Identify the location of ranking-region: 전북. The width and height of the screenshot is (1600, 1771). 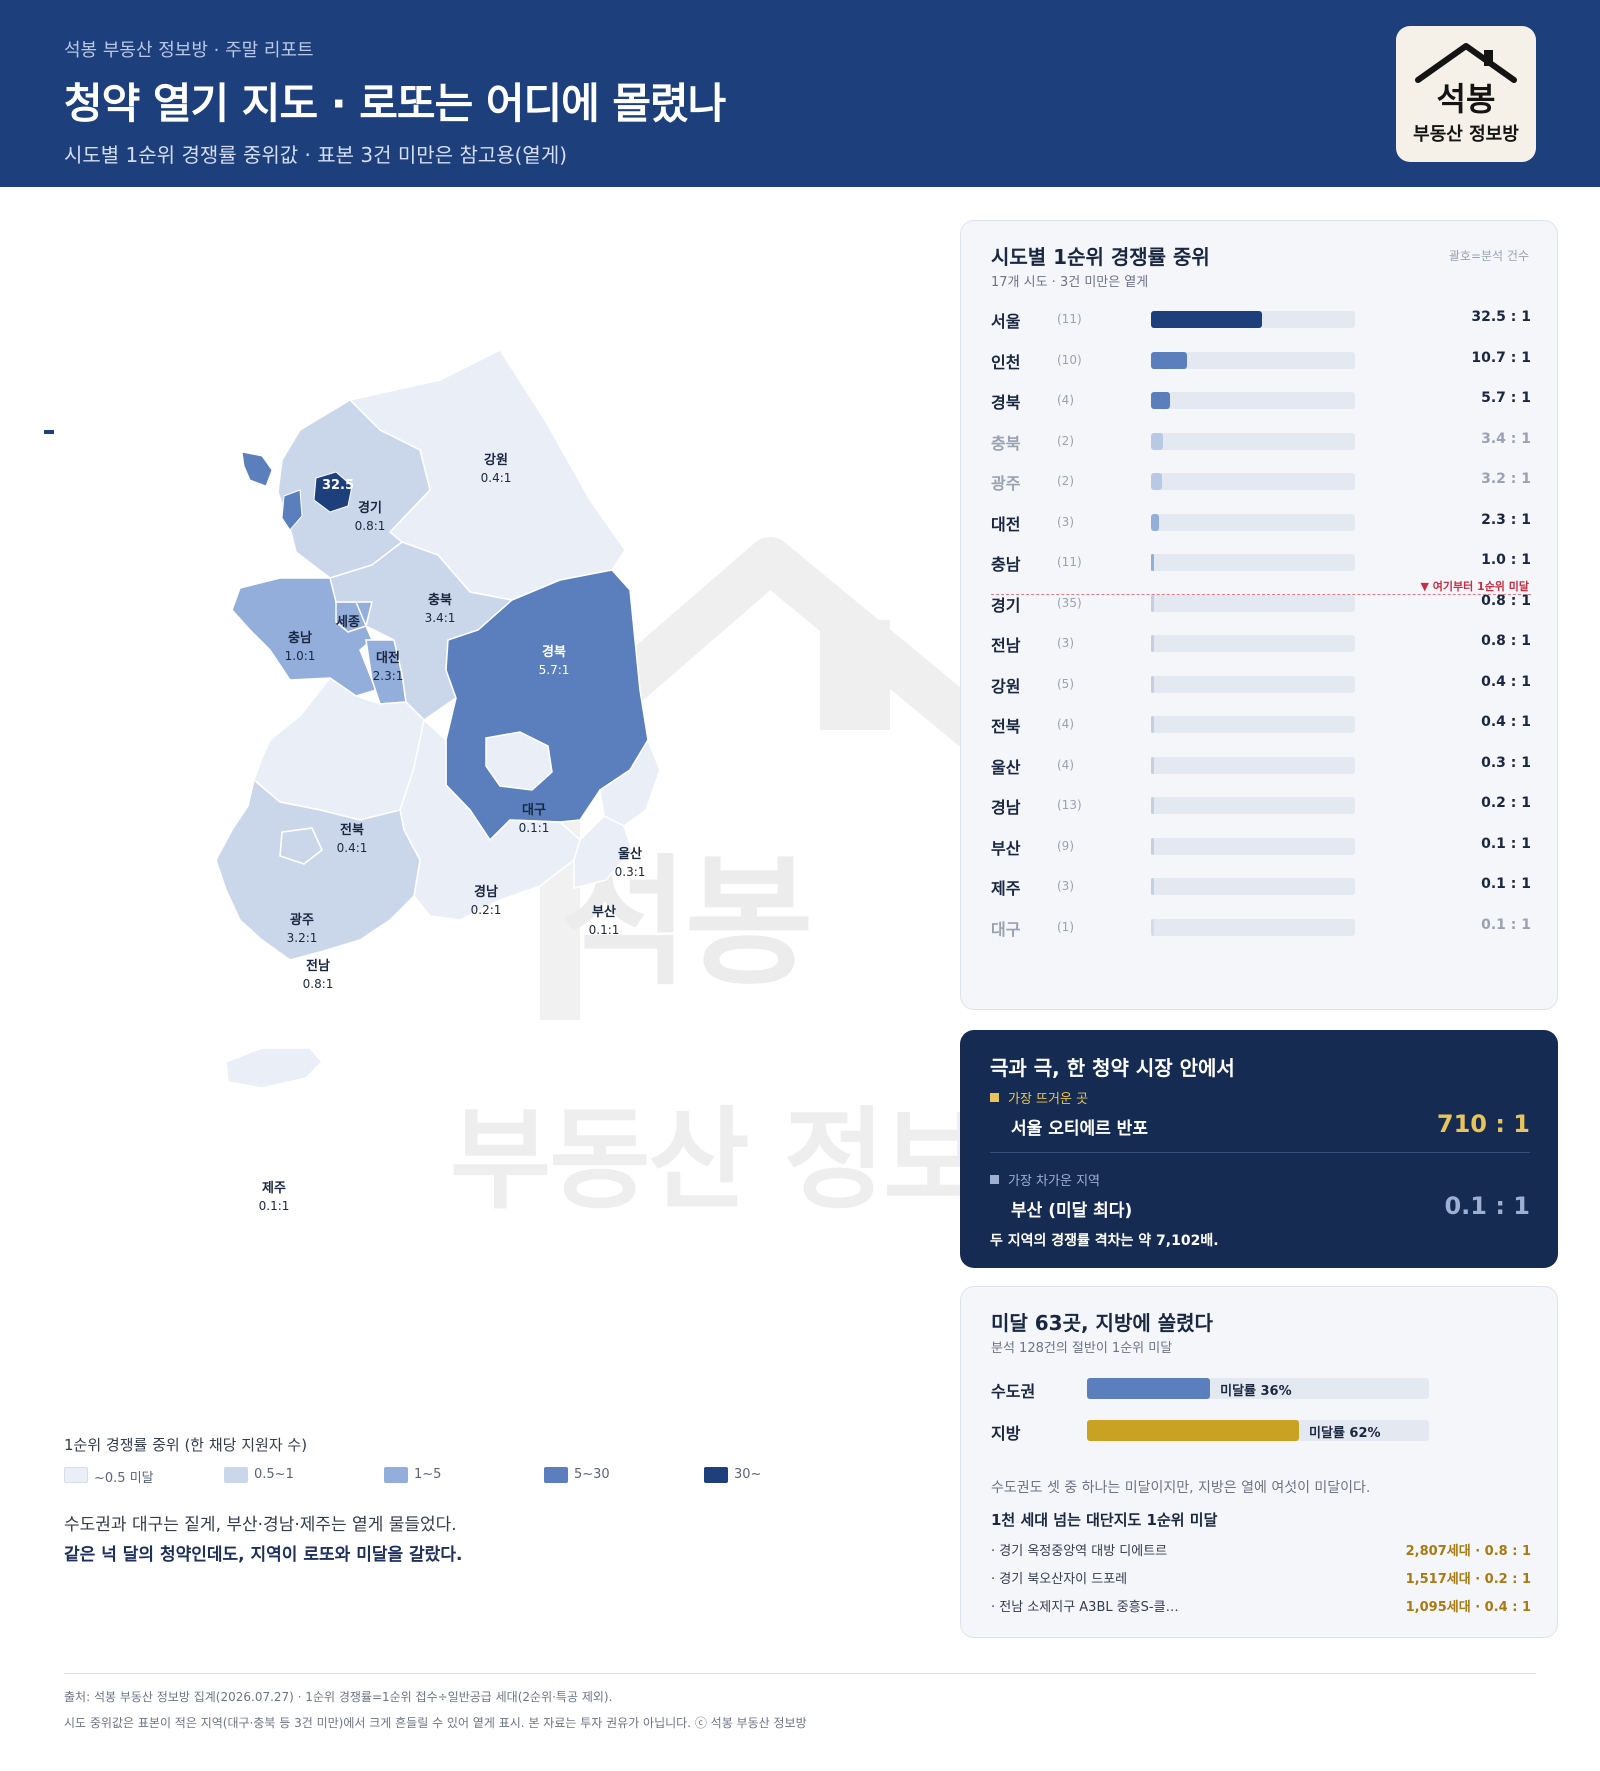
(1006, 726).